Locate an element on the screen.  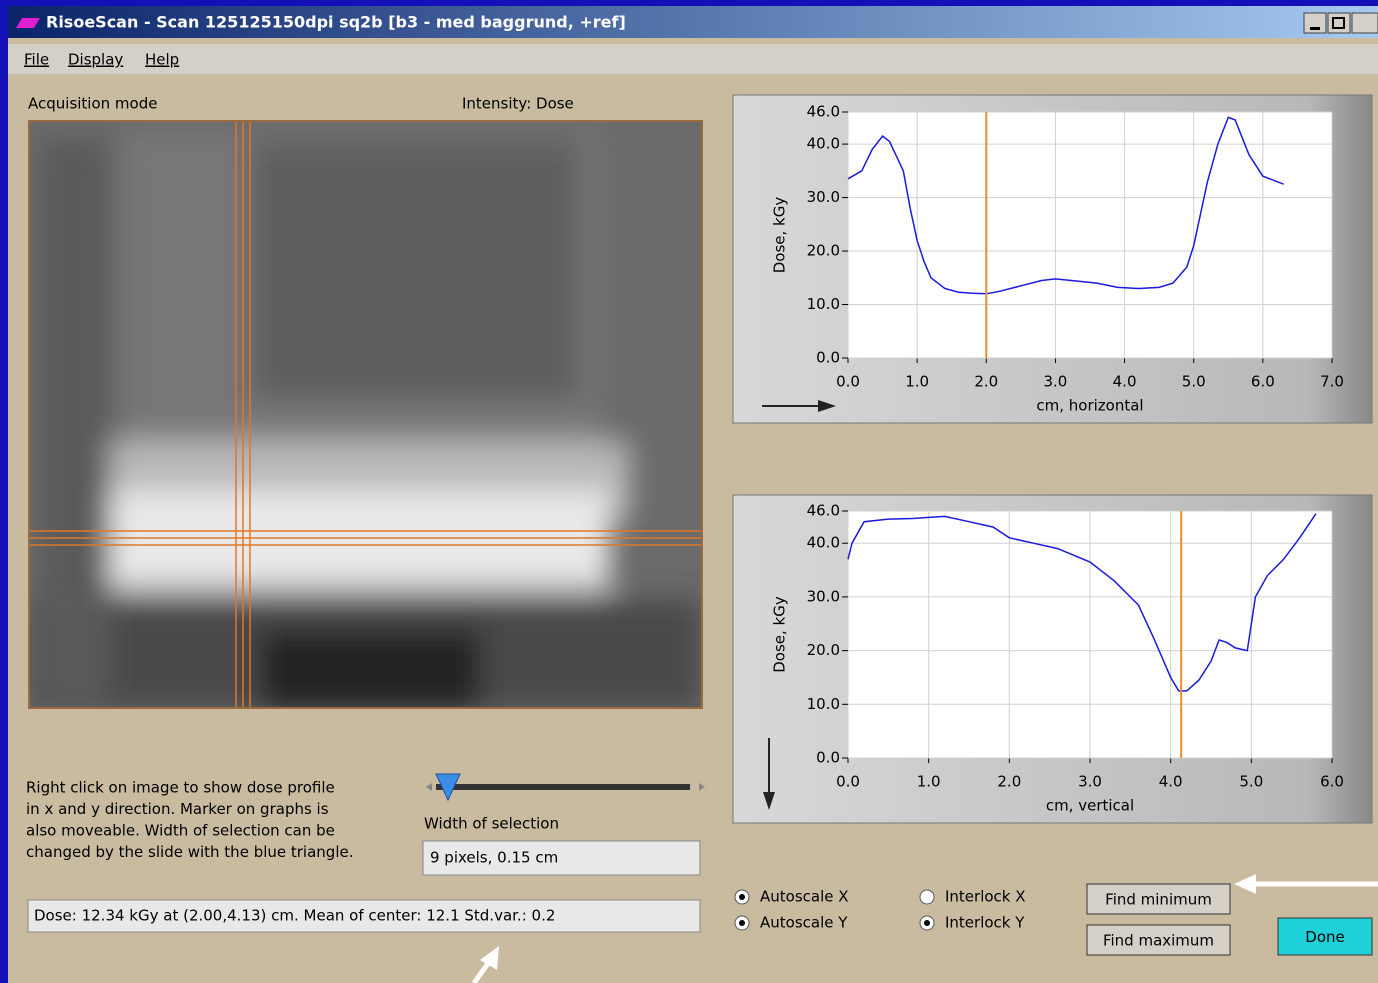
menu-item: Help is located at coordinates (162, 60).